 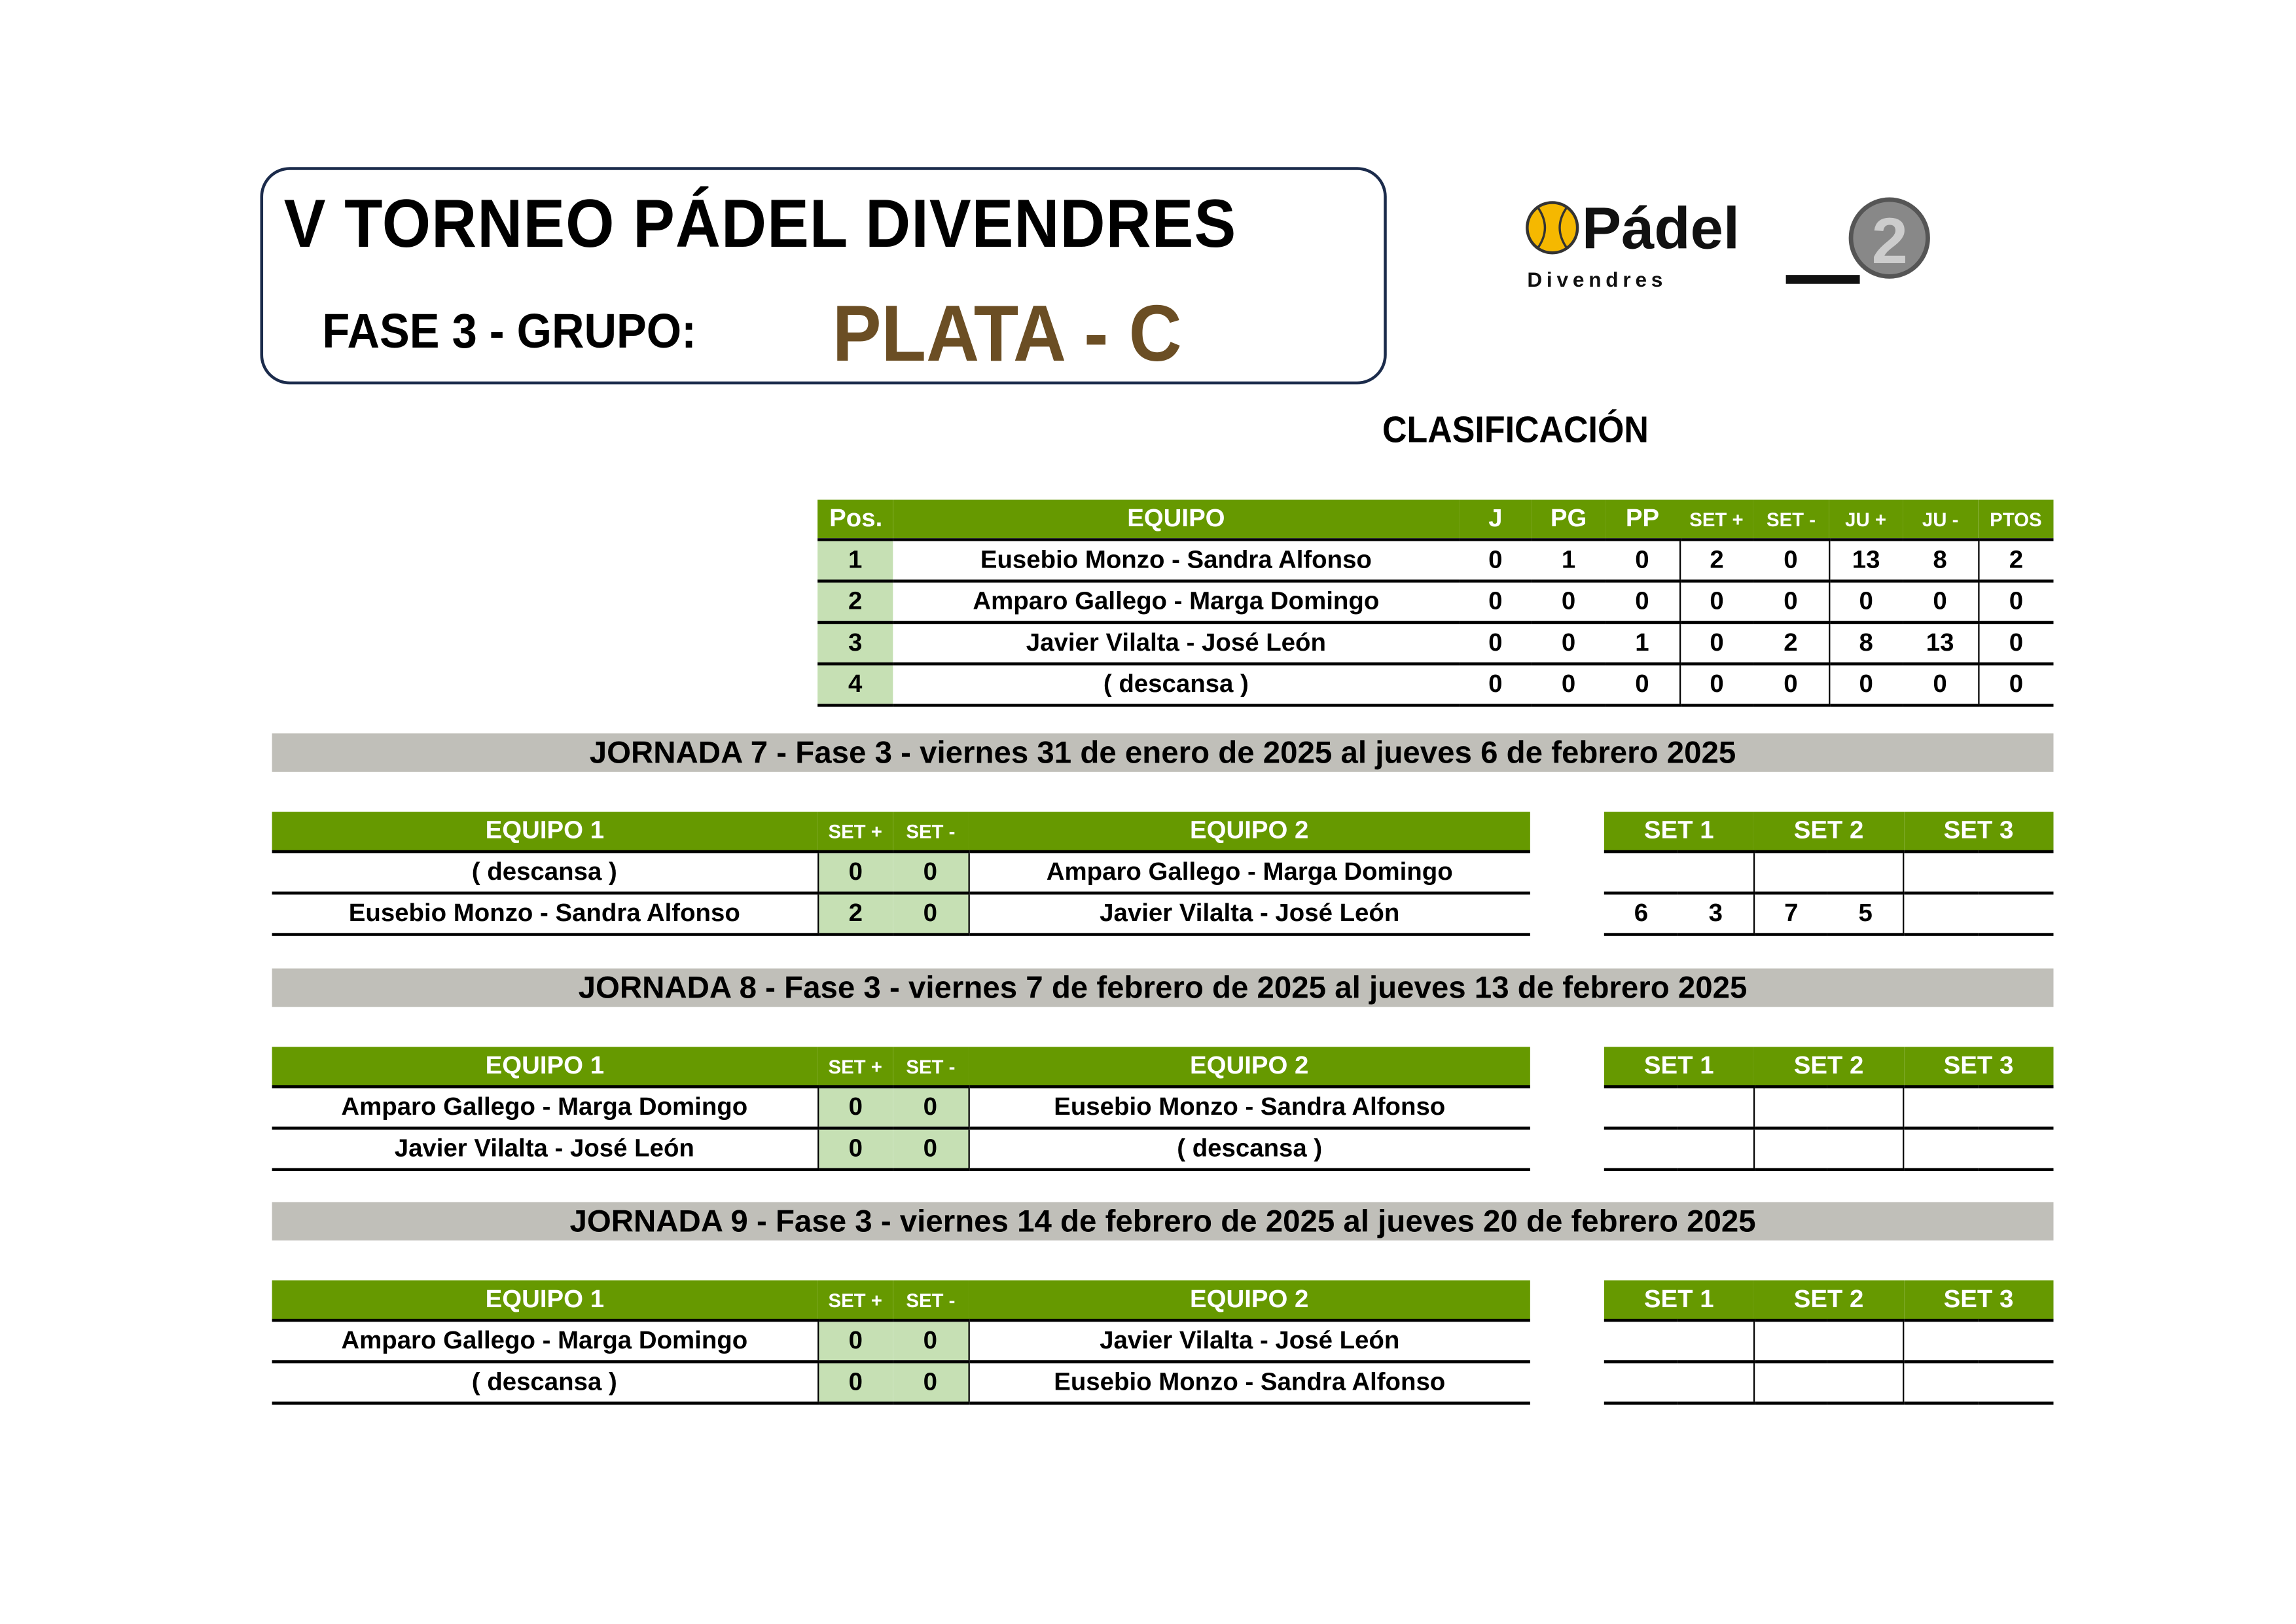 What do you see at coordinates (1515, 430) in the screenshot?
I see `standings-title: CLASIFICACIÓN` at bounding box center [1515, 430].